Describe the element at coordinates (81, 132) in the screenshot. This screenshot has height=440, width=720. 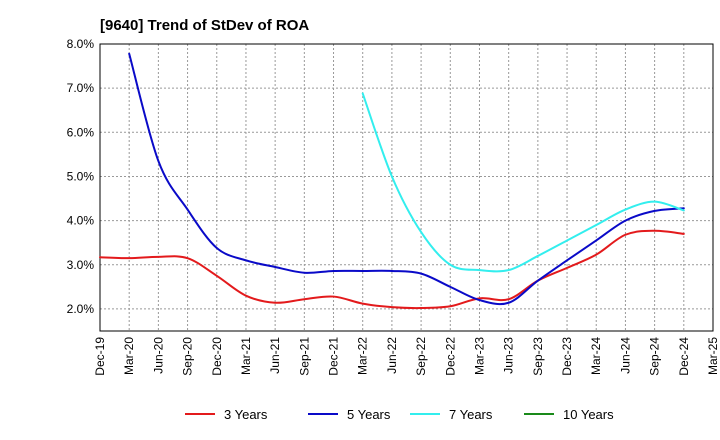
I see `y-tick-label: 6.0%` at that location.